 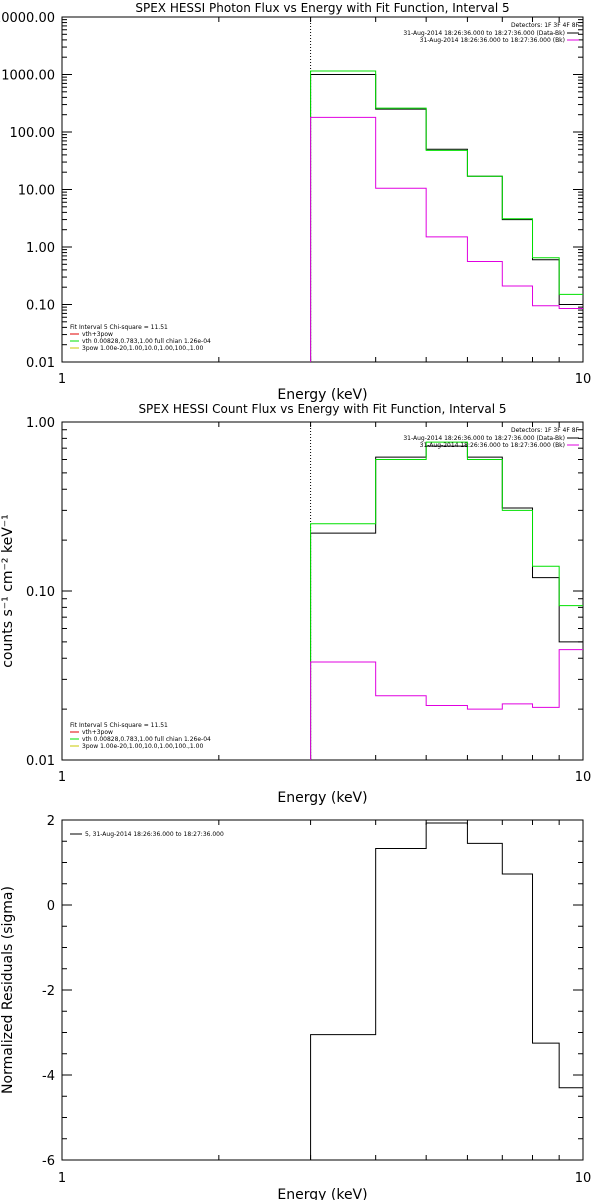 What do you see at coordinates (51, 906) in the screenshot?
I see `y-tick-label: 0` at bounding box center [51, 906].